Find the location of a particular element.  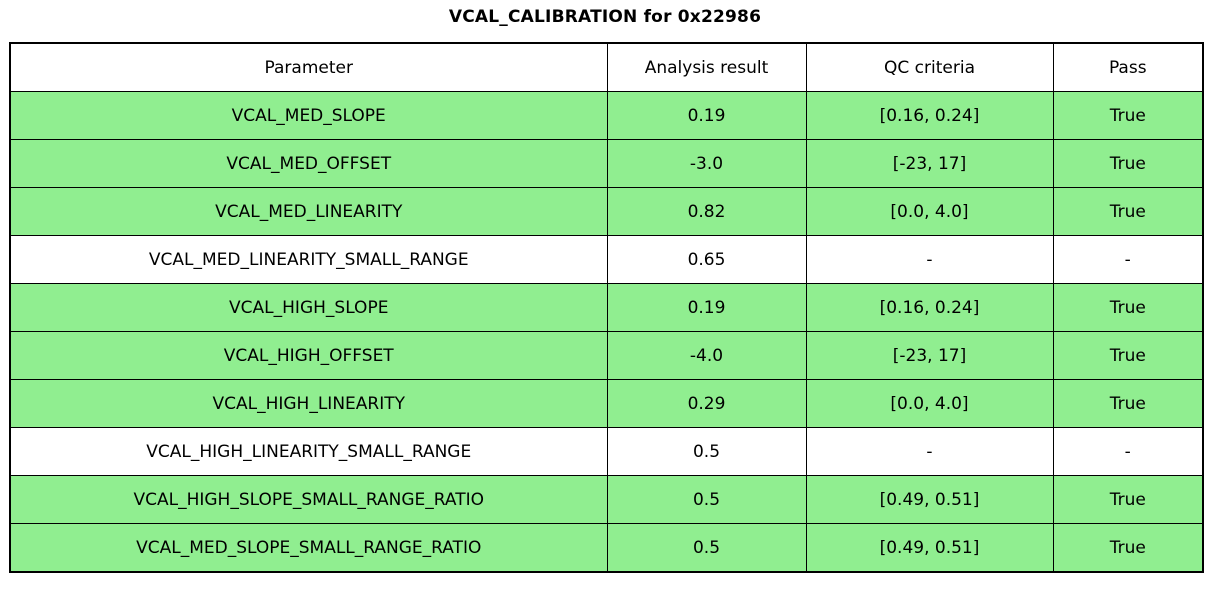

param-cell: VCAL_MED_LINEARITY is located at coordinates (308, 211).